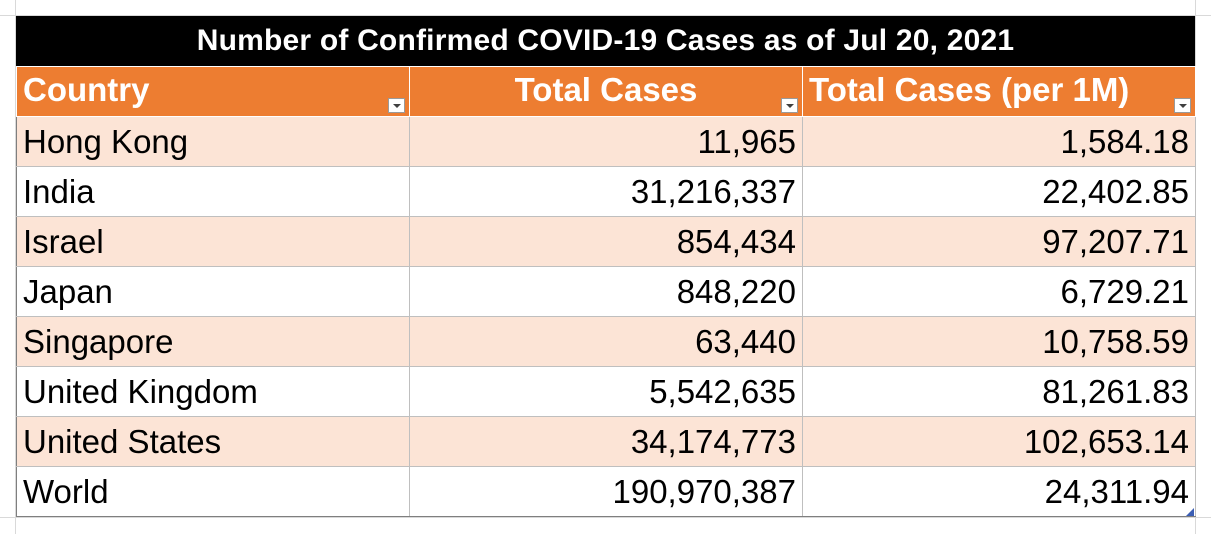 The height and width of the screenshot is (534, 1211). I want to click on cell-total-cases: 11,965, so click(606, 141).